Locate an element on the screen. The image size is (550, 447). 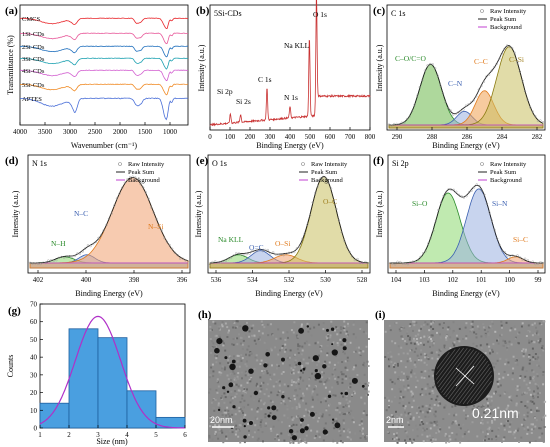
peak-label-c1s: C 1s is located at coordinates (265, 79).